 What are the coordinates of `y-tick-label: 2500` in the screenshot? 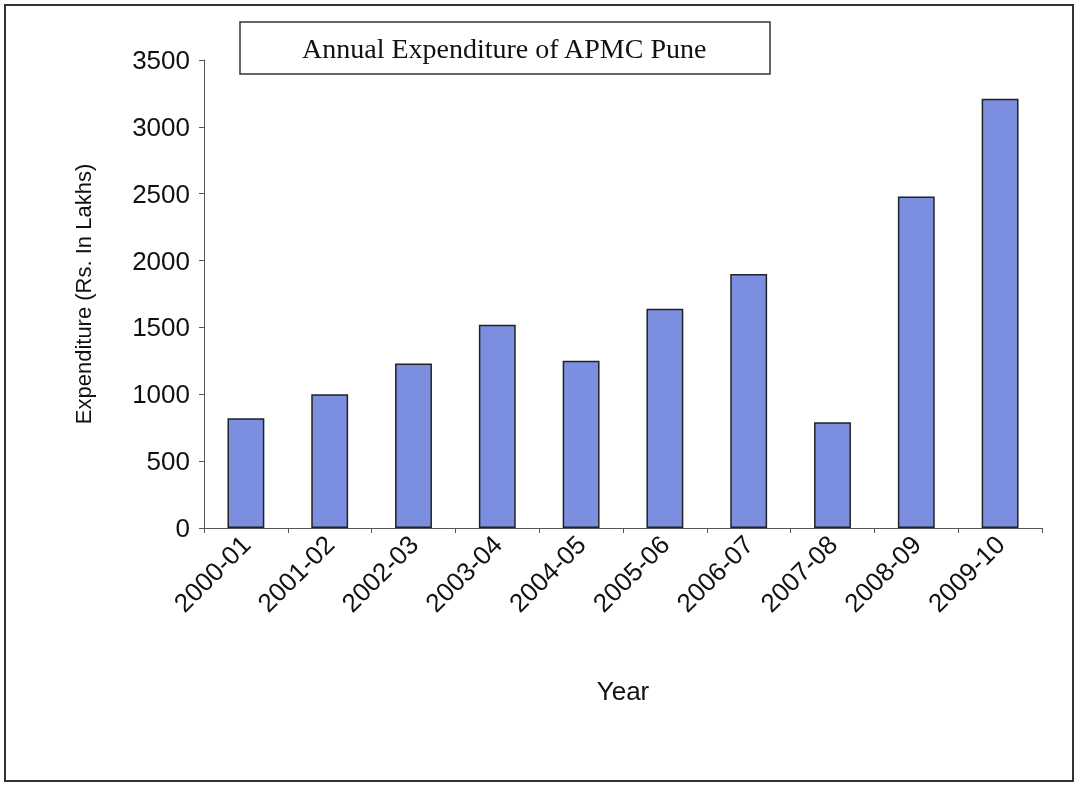 It's located at (161, 193).